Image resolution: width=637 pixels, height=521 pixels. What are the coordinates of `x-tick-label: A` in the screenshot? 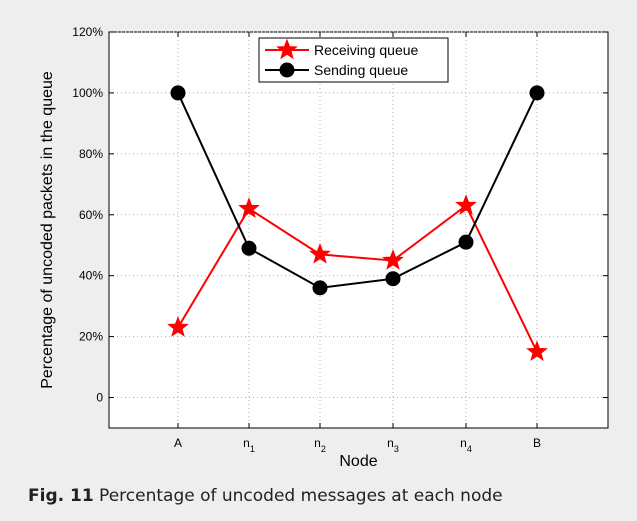 It's located at (178, 443).